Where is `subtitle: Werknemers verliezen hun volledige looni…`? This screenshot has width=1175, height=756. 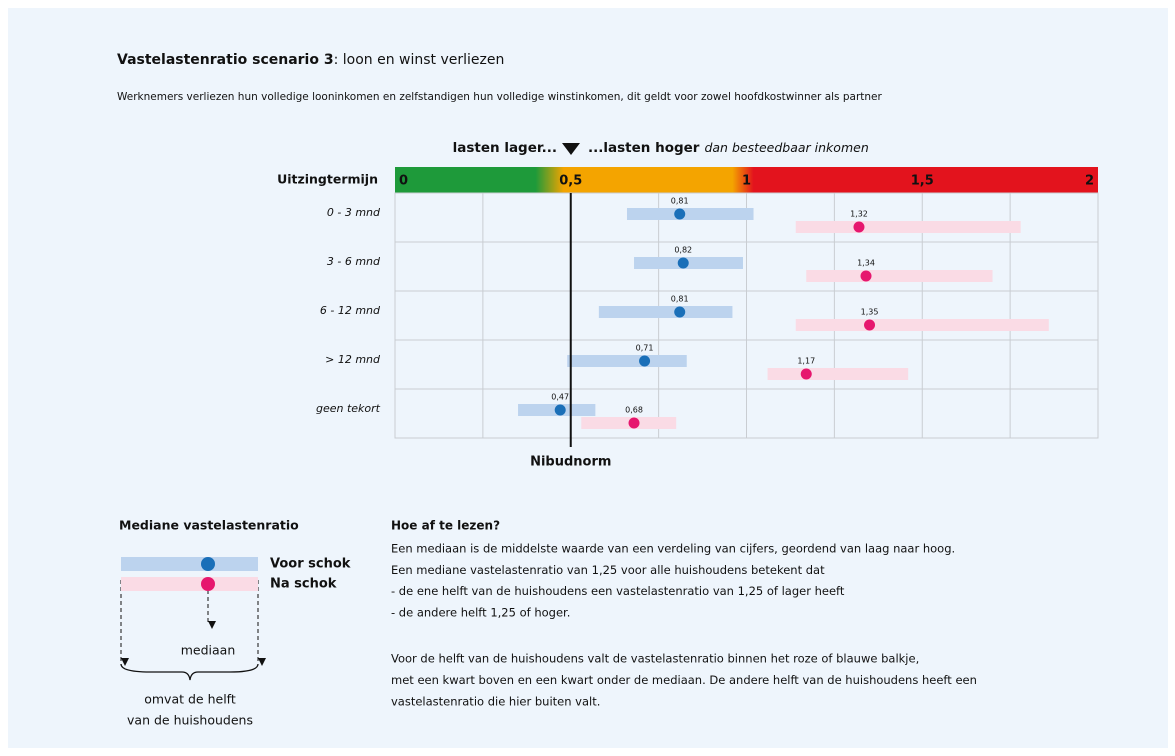 subtitle: Werknemers verliezen hun volledige looni… is located at coordinates (500, 97).